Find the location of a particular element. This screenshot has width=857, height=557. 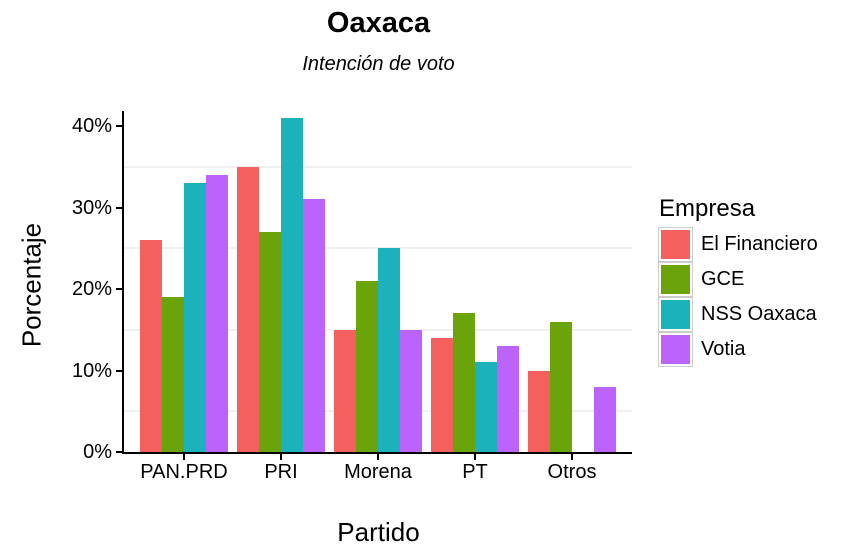

legend: Empresa El Financiero GCE NSS Oaxaca Votia is located at coordinates (738, 281).